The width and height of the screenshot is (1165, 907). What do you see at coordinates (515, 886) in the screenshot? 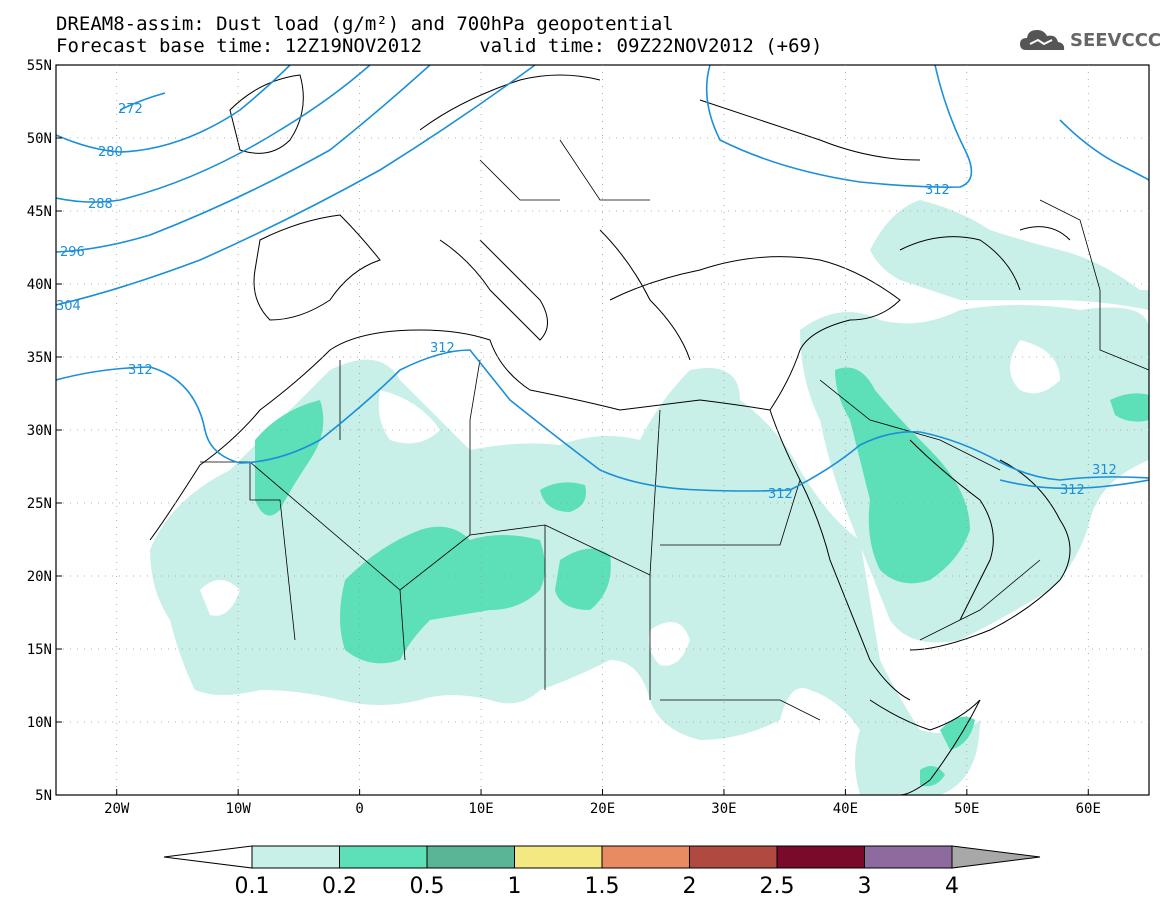
I see `colorbar-label: 1` at bounding box center [515, 886].